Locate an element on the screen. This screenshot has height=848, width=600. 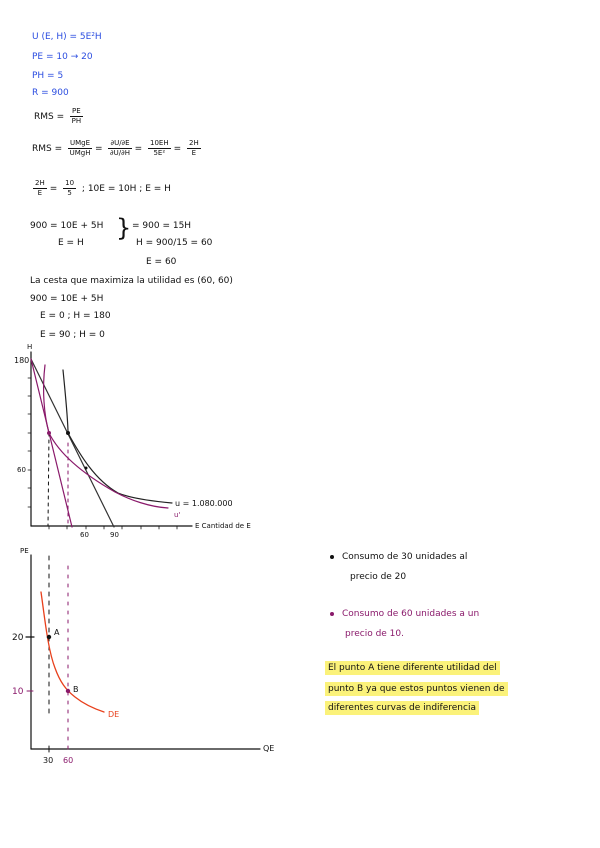
demand-graph is located at coordinates (143, 653).